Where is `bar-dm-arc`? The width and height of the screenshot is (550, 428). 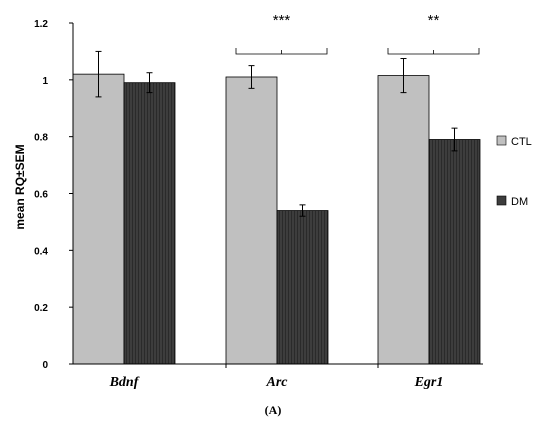 bar-dm-arc is located at coordinates (302, 287).